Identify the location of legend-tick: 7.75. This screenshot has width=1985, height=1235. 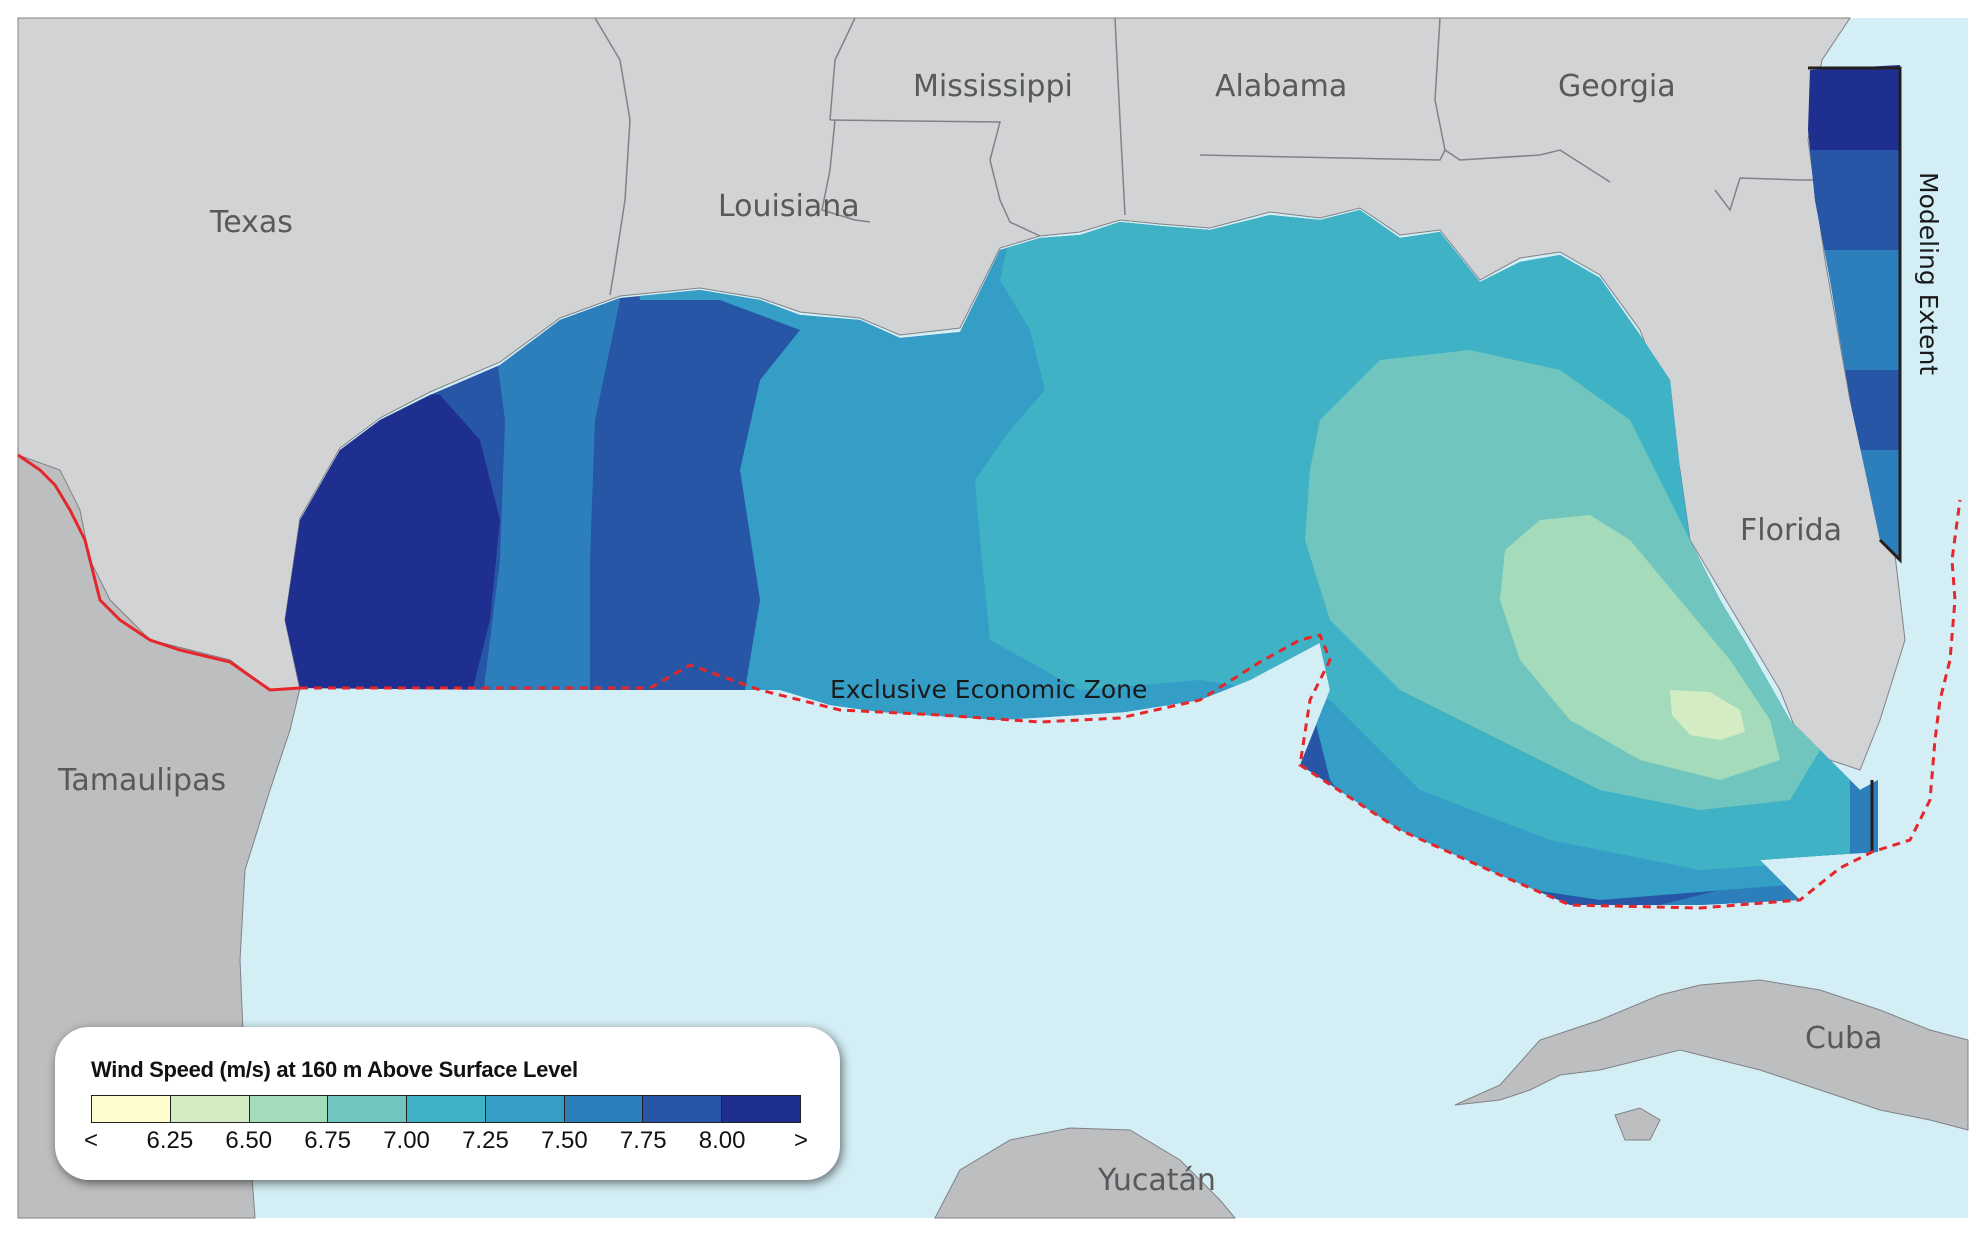
(643, 1140).